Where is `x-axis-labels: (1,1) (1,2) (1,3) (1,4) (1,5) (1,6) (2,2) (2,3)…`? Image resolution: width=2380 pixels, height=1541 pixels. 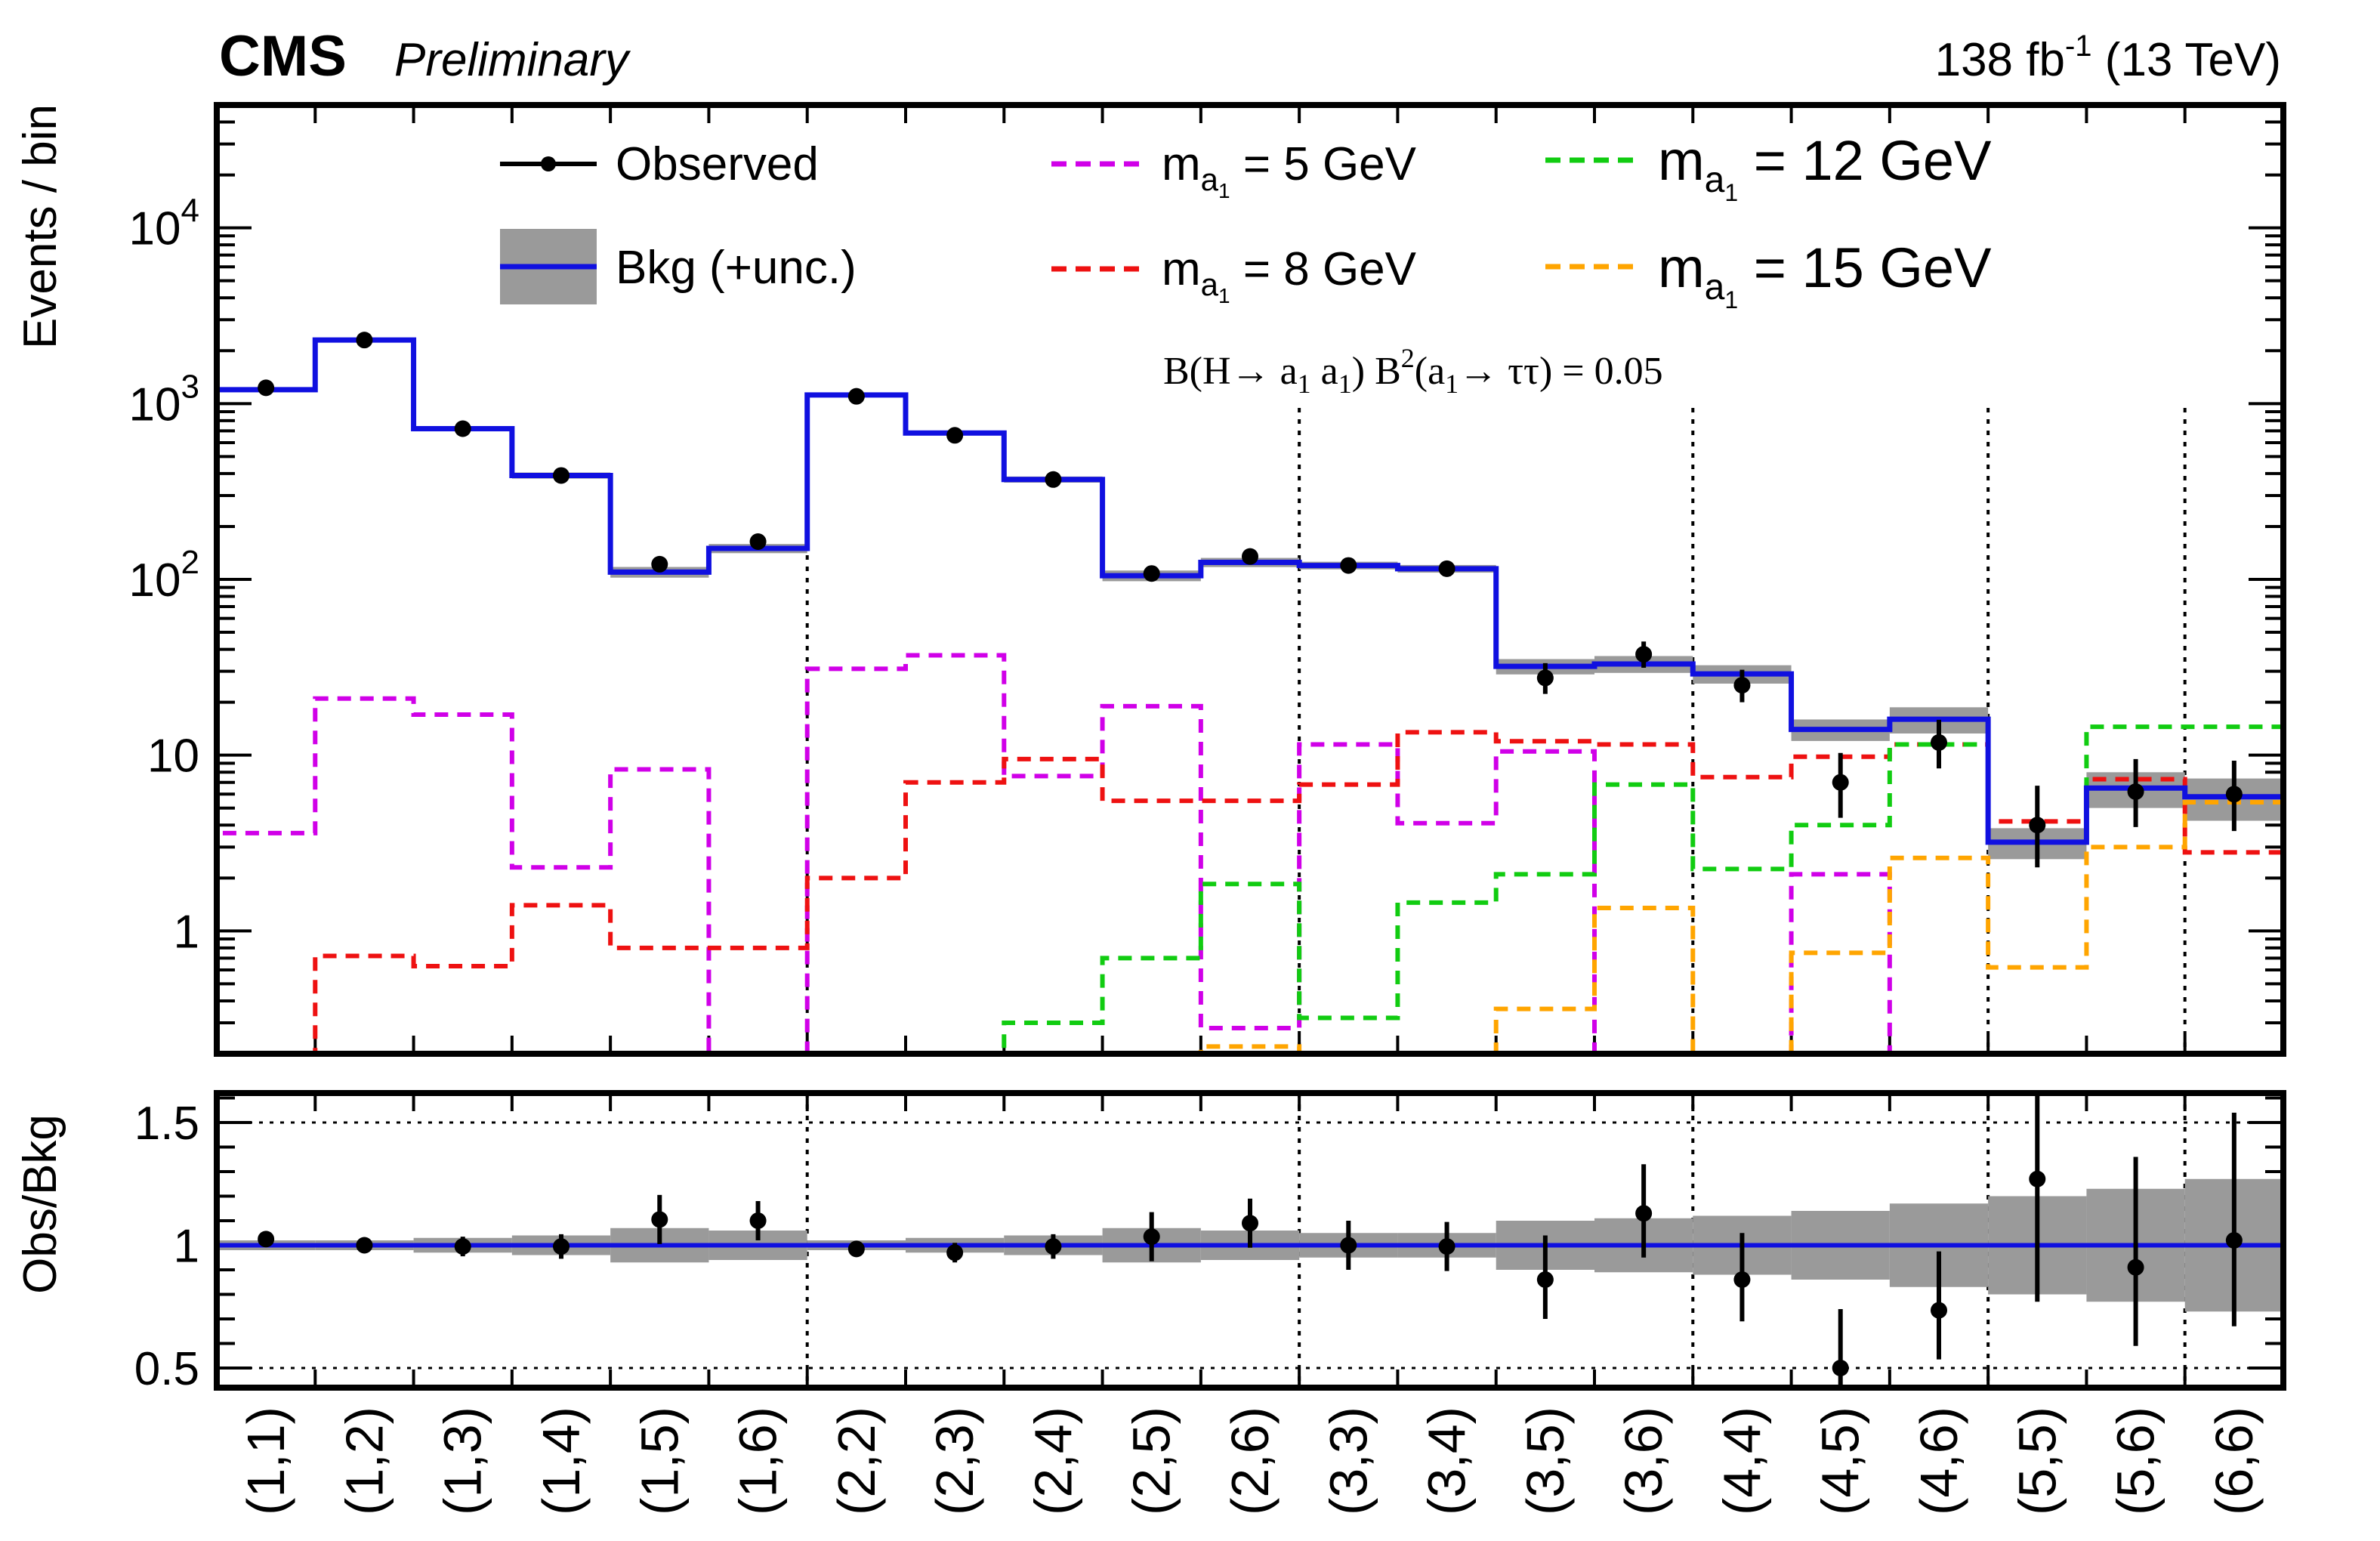 x-axis-labels: (1,1) (1,2) (1,3) (1,4) (1,5) (1,6) (2,2) (2,3)… is located at coordinates (1250, 1461).